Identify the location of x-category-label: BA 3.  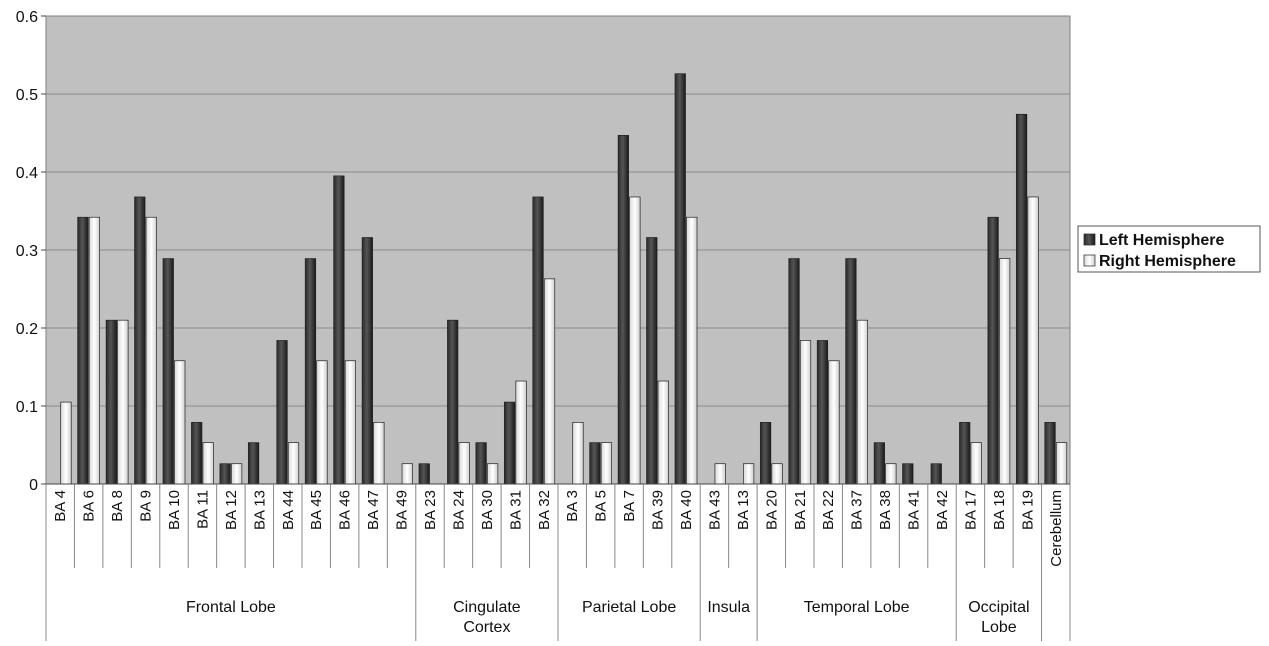
(572, 506).